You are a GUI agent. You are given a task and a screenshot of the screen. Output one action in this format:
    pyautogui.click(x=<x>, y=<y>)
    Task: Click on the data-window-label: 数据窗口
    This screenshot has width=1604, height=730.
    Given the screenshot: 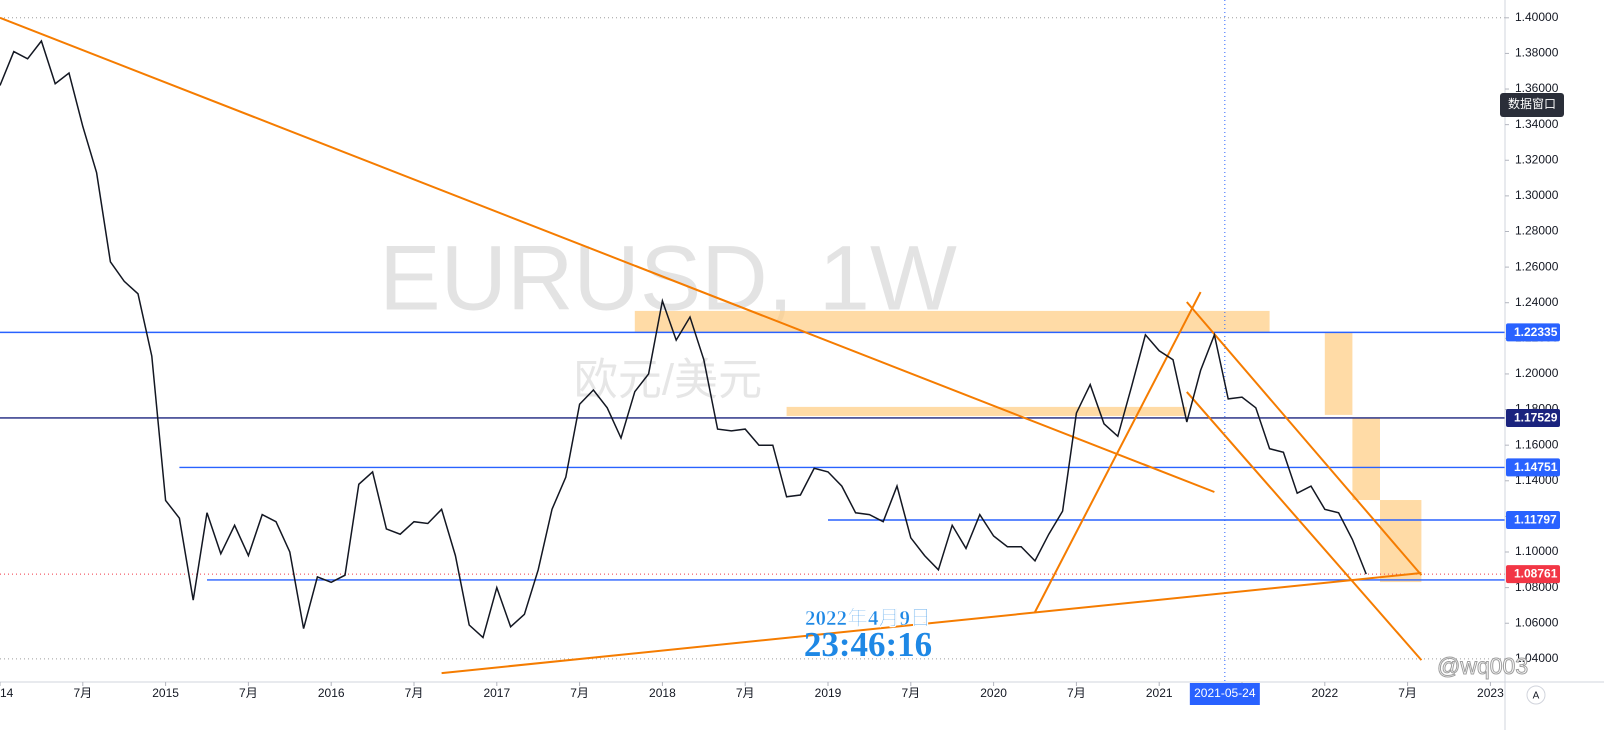 What is the action you would take?
    pyautogui.click(x=1532, y=103)
    